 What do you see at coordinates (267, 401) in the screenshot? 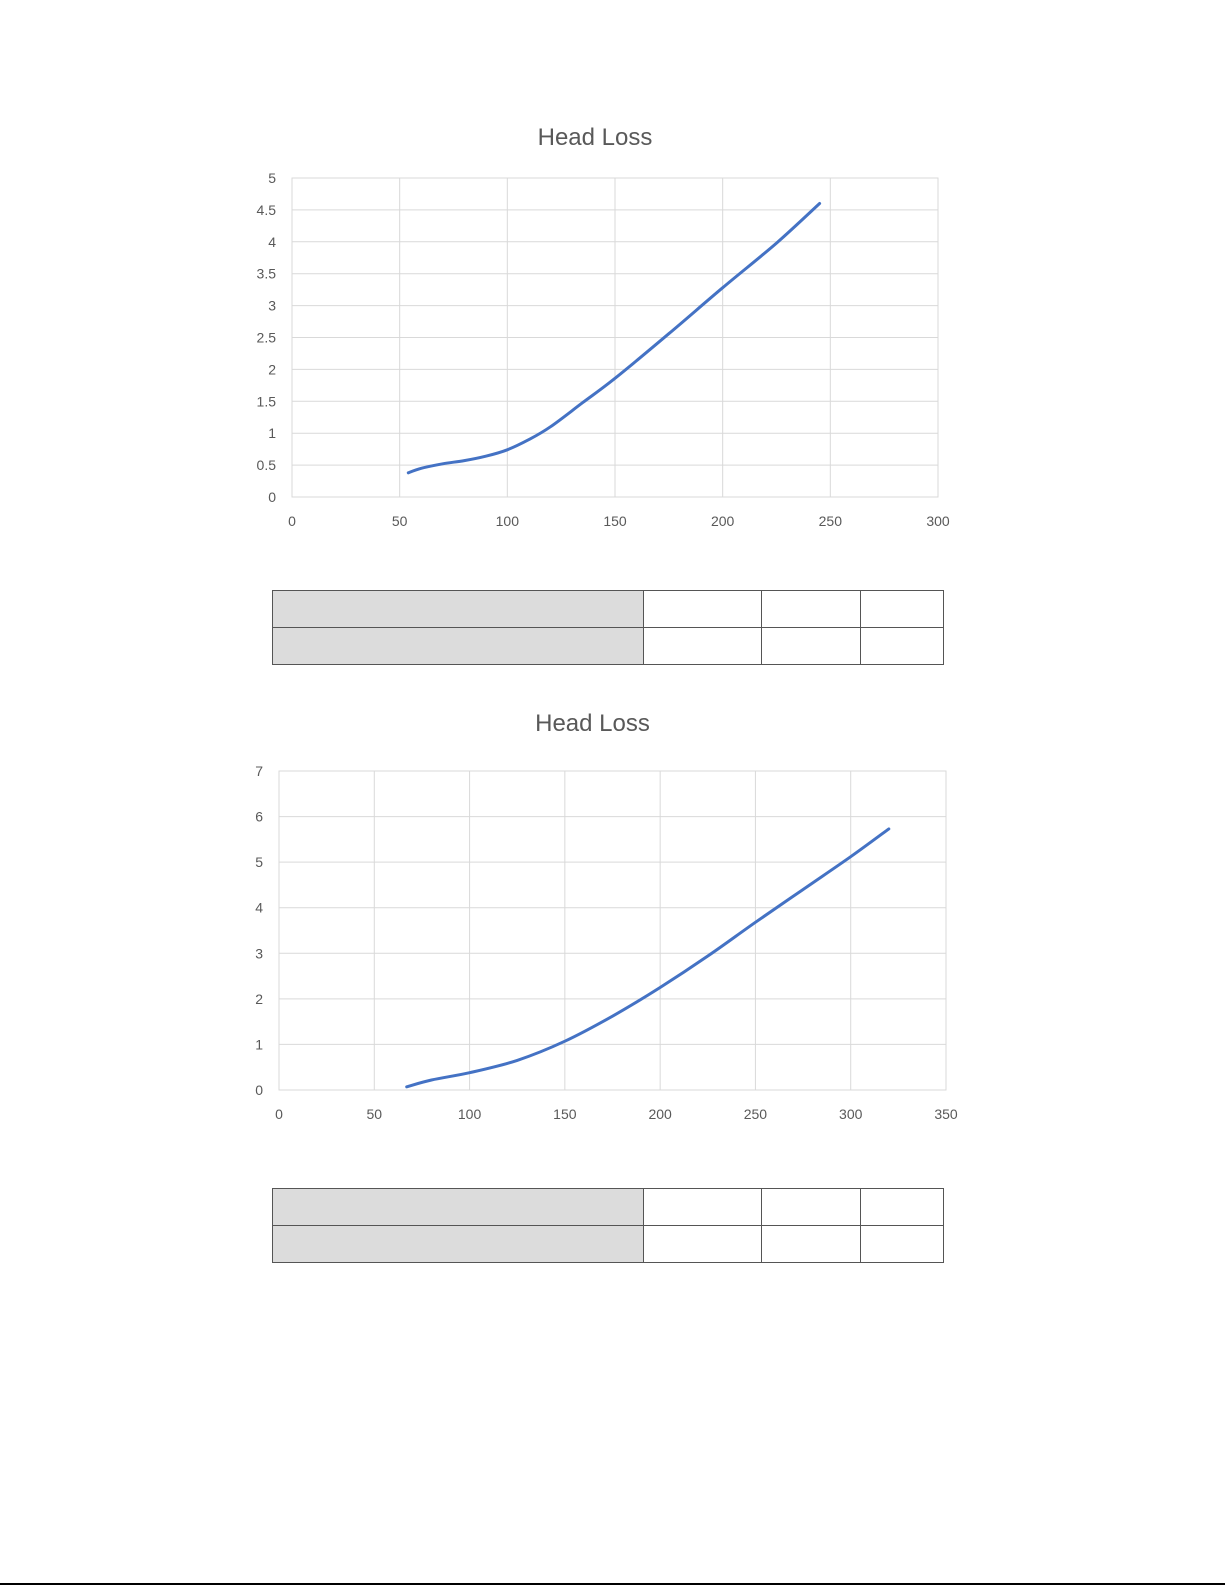
I see `y-tick-label: 1.5` at bounding box center [267, 401].